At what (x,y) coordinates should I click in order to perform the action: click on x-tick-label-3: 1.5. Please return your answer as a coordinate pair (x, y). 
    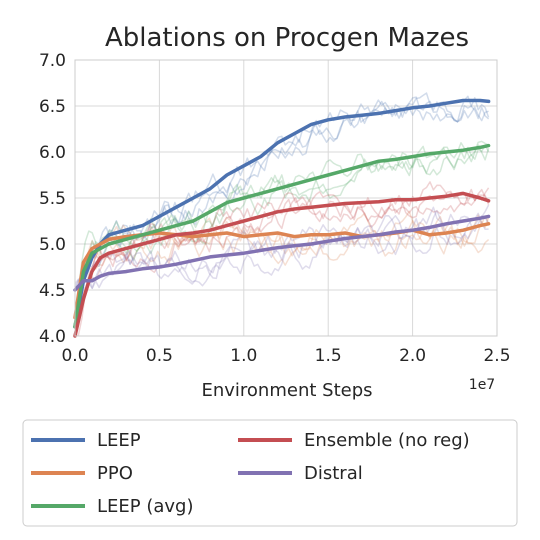
    Looking at the image, I should click on (328, 356).